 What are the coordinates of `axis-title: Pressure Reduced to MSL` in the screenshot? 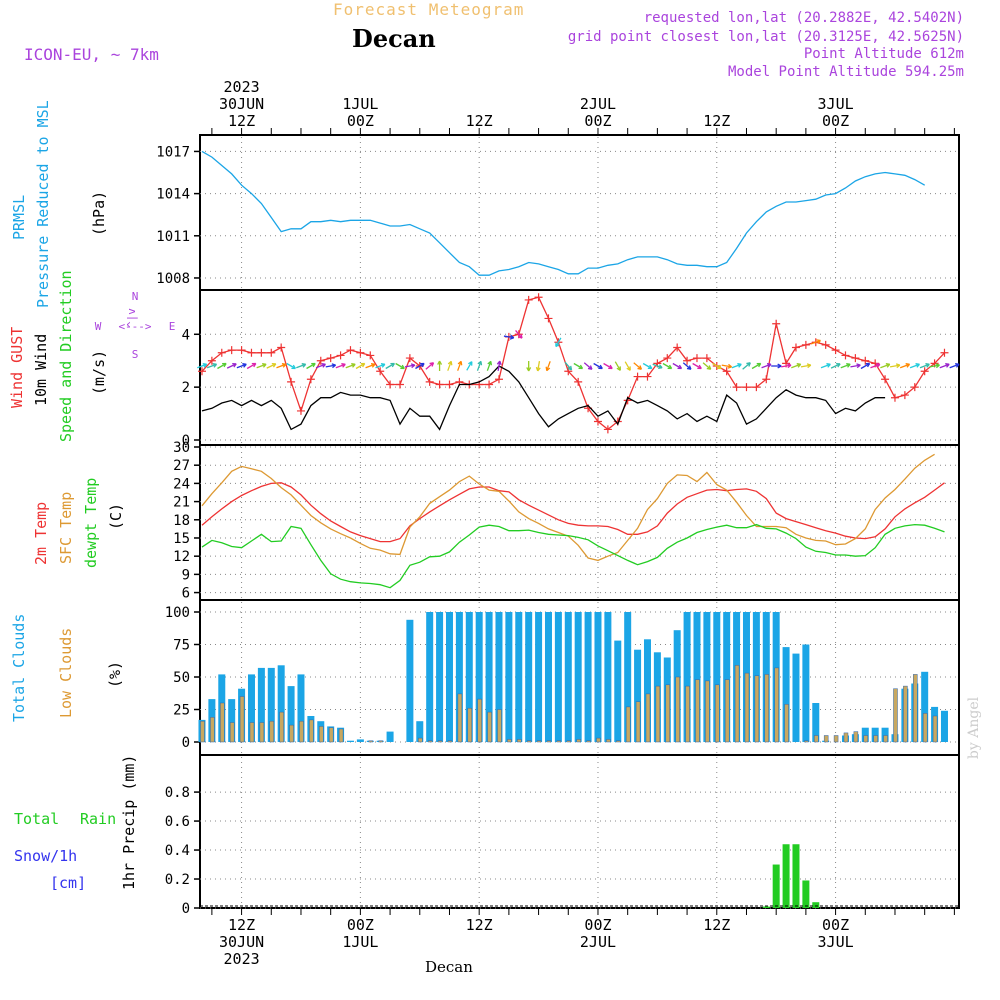 It's located at (43, 204).